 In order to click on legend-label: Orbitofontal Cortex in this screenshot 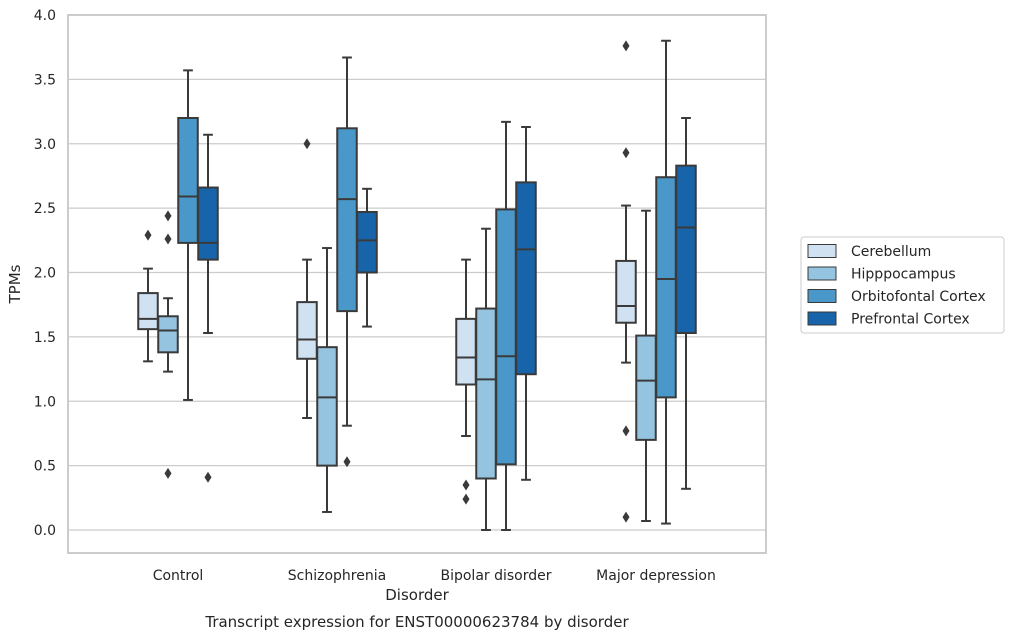, I will do `click(918, 297)`.